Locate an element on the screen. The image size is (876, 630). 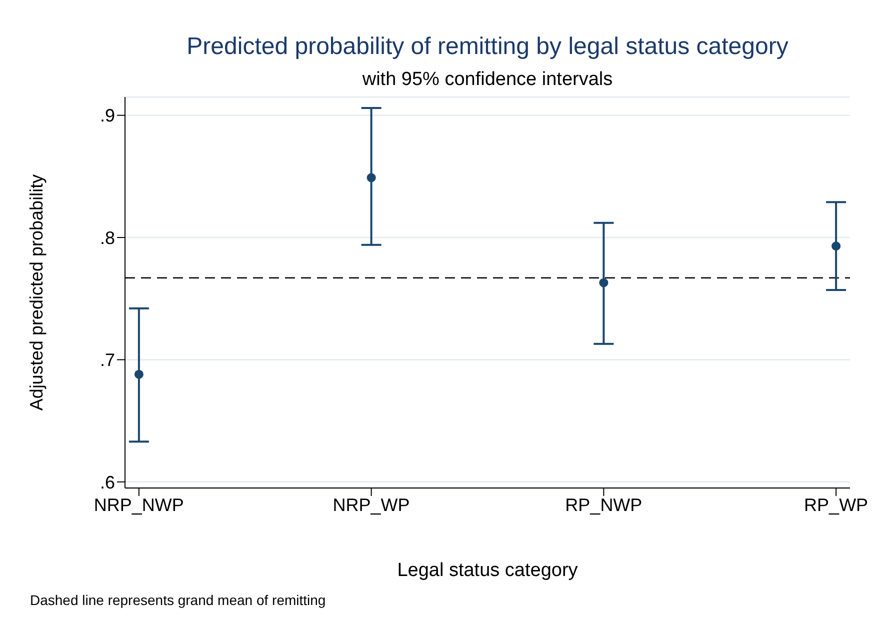
chart-subtitle: with 95% confidence intervals is located at coordinates (487, 80).